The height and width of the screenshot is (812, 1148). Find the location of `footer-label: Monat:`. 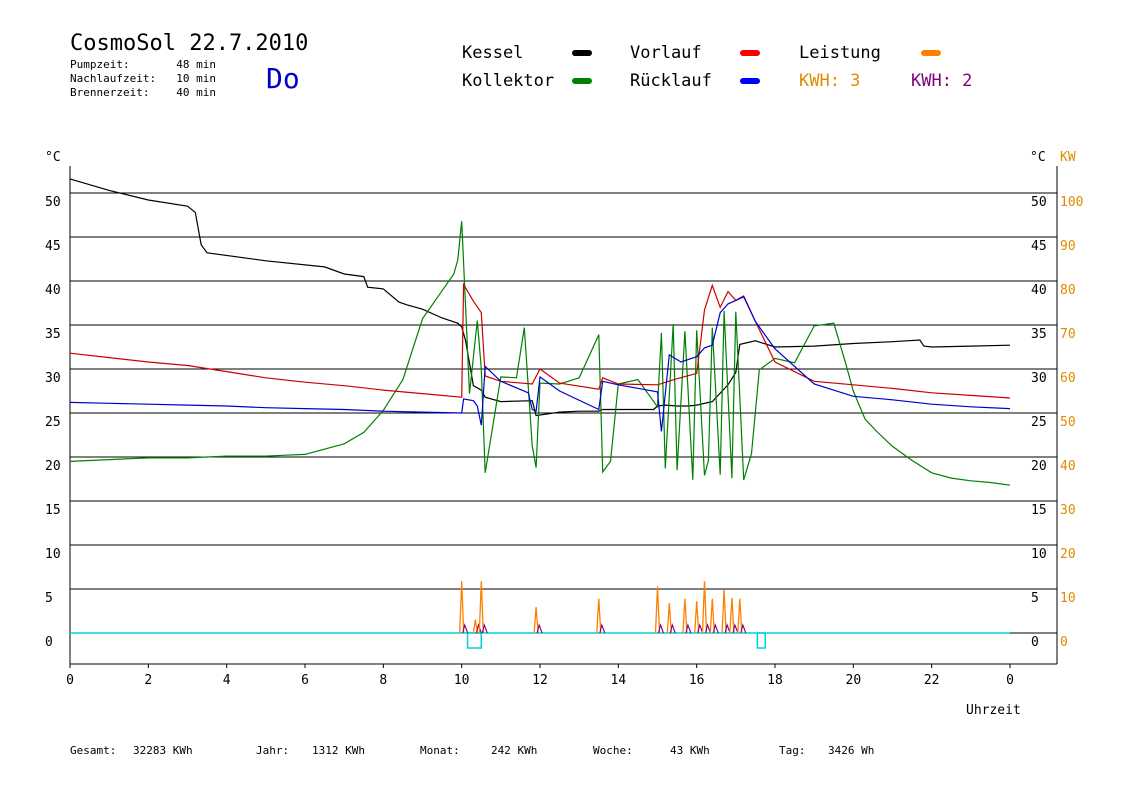

footer-label: Monat: is located at coordinates (440, 750).